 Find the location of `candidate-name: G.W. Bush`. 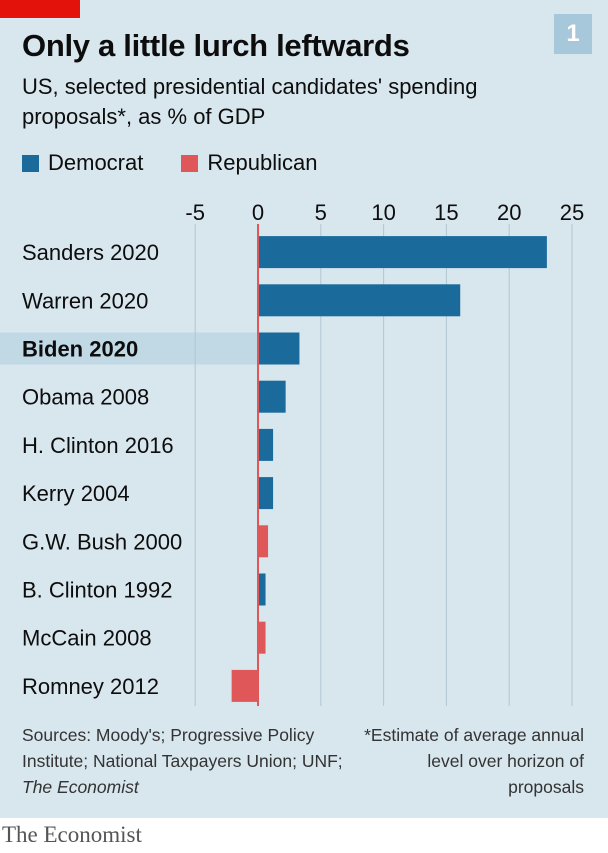

candidate-name: G.W. Bush is located at coordinates (77, 541).